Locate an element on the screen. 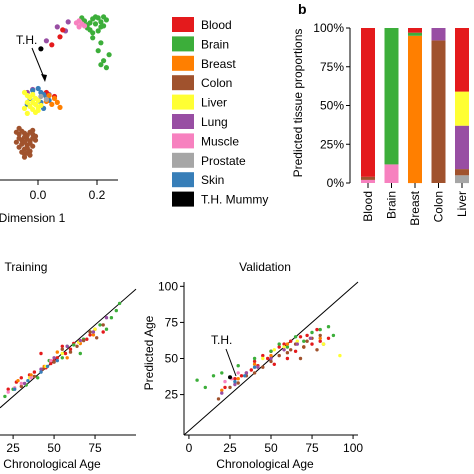  training-panel: Training 25 50 75 Chronological Age is located at coordinates (68, 365).